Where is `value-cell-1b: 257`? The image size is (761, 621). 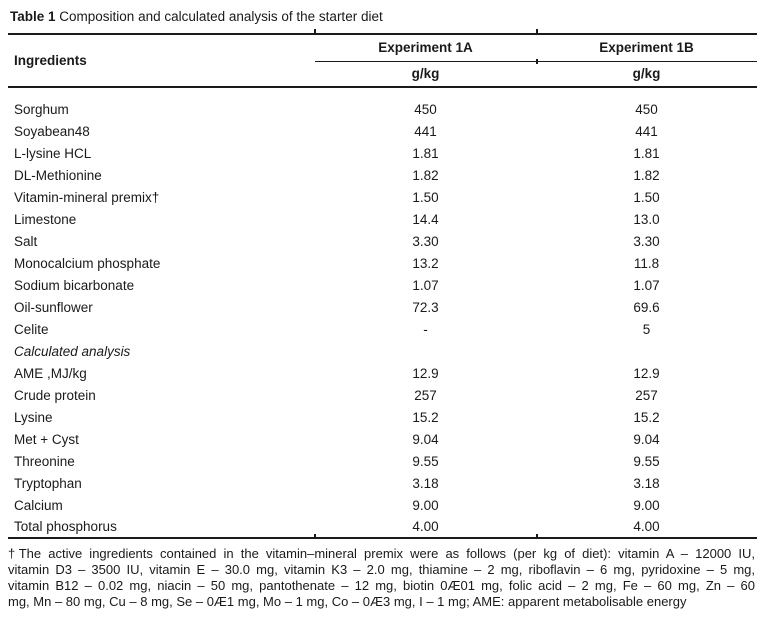 value-cell-1b: 257 is located at coordinates (646, 395).